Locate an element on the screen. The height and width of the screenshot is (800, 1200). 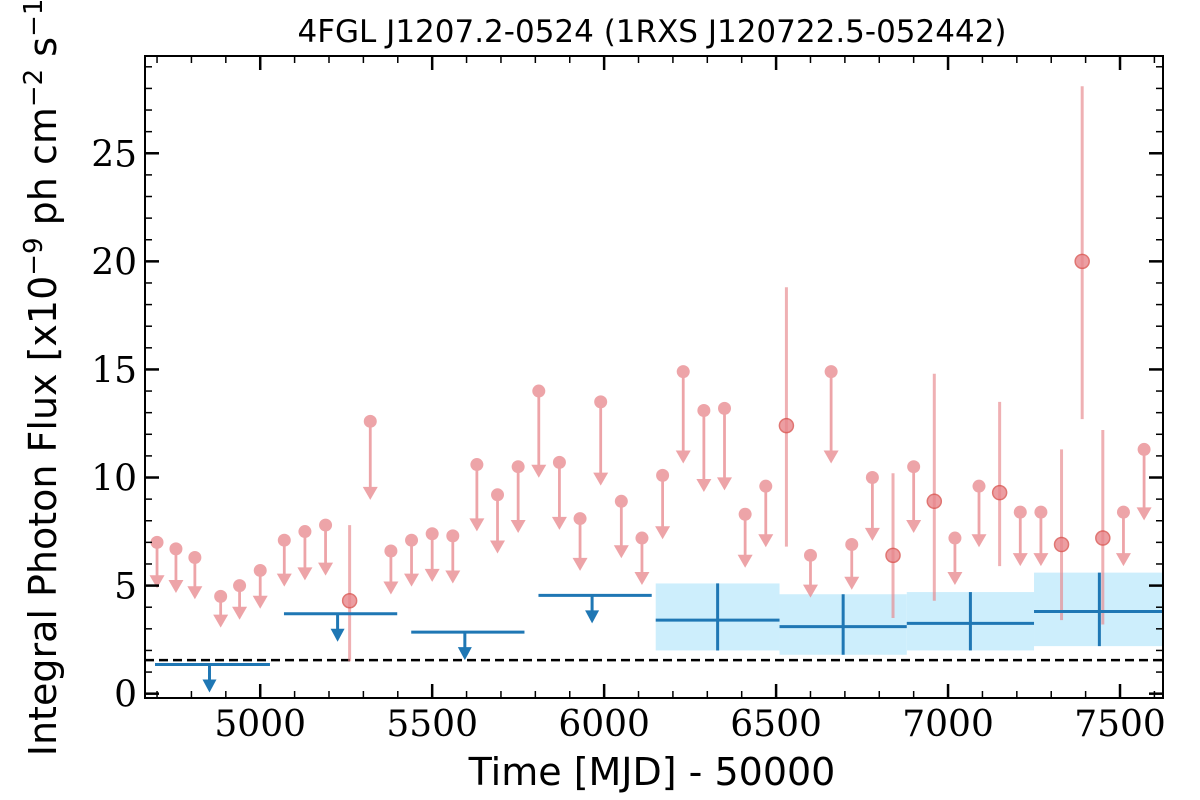
y-axis-label-exp-3: −1 is located at coordinates (34, 18).